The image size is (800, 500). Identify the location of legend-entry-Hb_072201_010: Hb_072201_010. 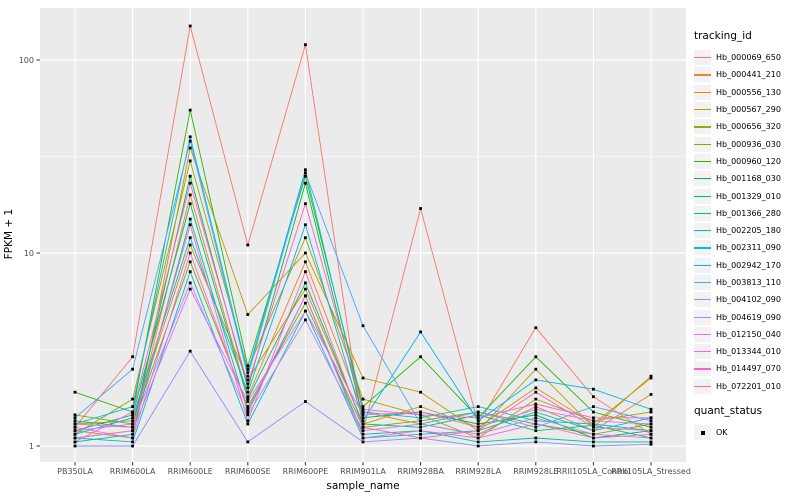
(747, 386).